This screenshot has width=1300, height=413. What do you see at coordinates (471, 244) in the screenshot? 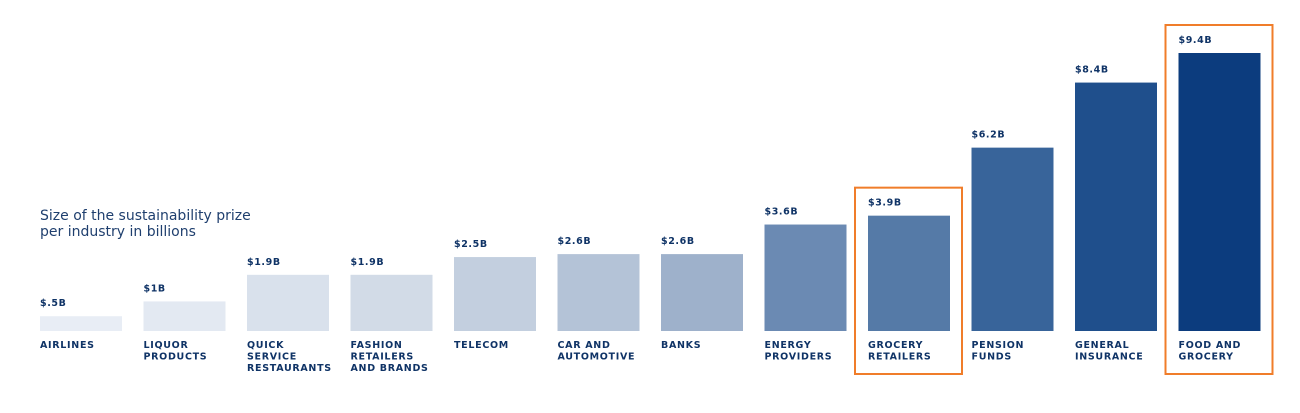
I see `value-label: $2.5B` at bounding box center [471, 244].